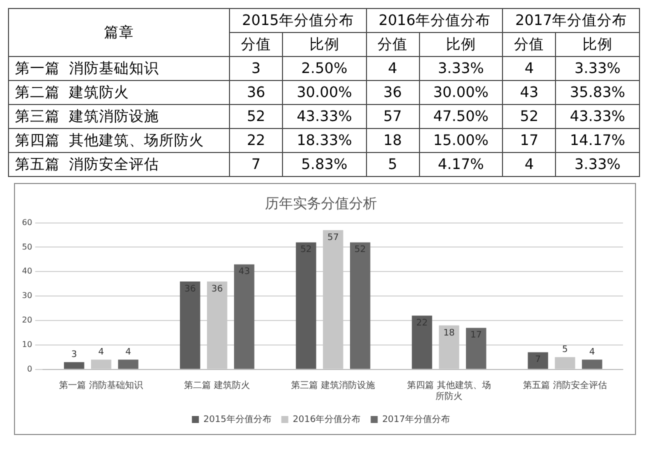  Describe the element at coordinates (598, 140) in the screenshot. I see `data-label: 14.17%` at that location.